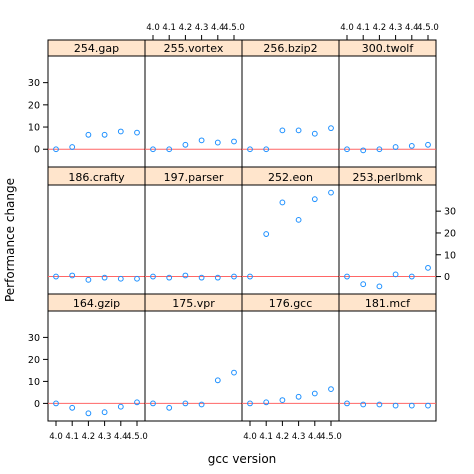 Image resolution: width=474 pixels, height=474 pixels. What do you see at coordinates (96, 303) in the screenshot?
I see `panel-title: 164.gzip` at bounding box center [96, 303].